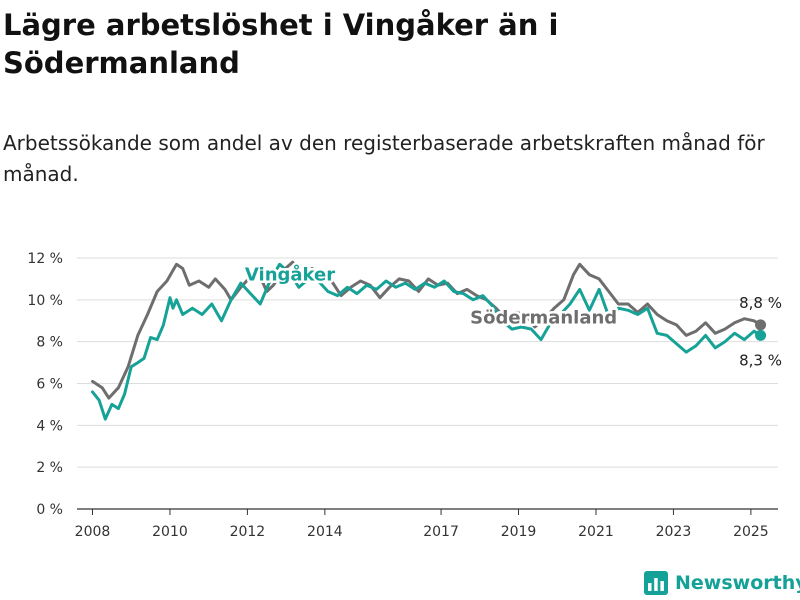 This screenshot has height=600, width=800. I want to click on x-tick-label: 2025, so click(751, 532).